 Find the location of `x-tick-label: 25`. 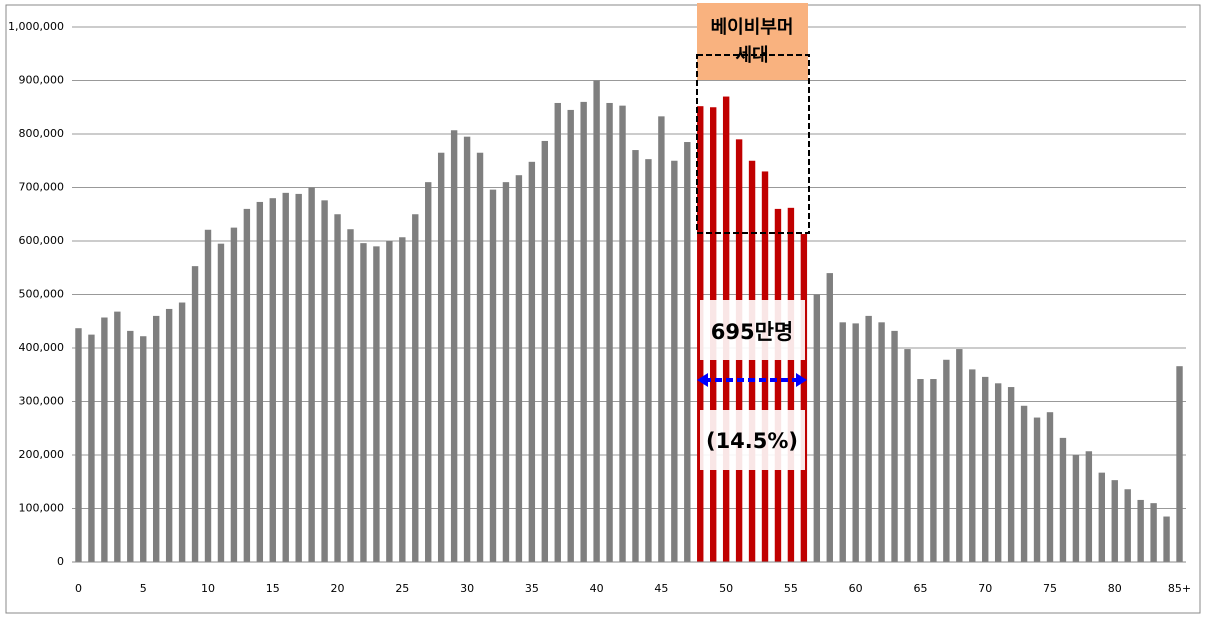

x-tick-label: 25 is located at coordinates (402, 588).